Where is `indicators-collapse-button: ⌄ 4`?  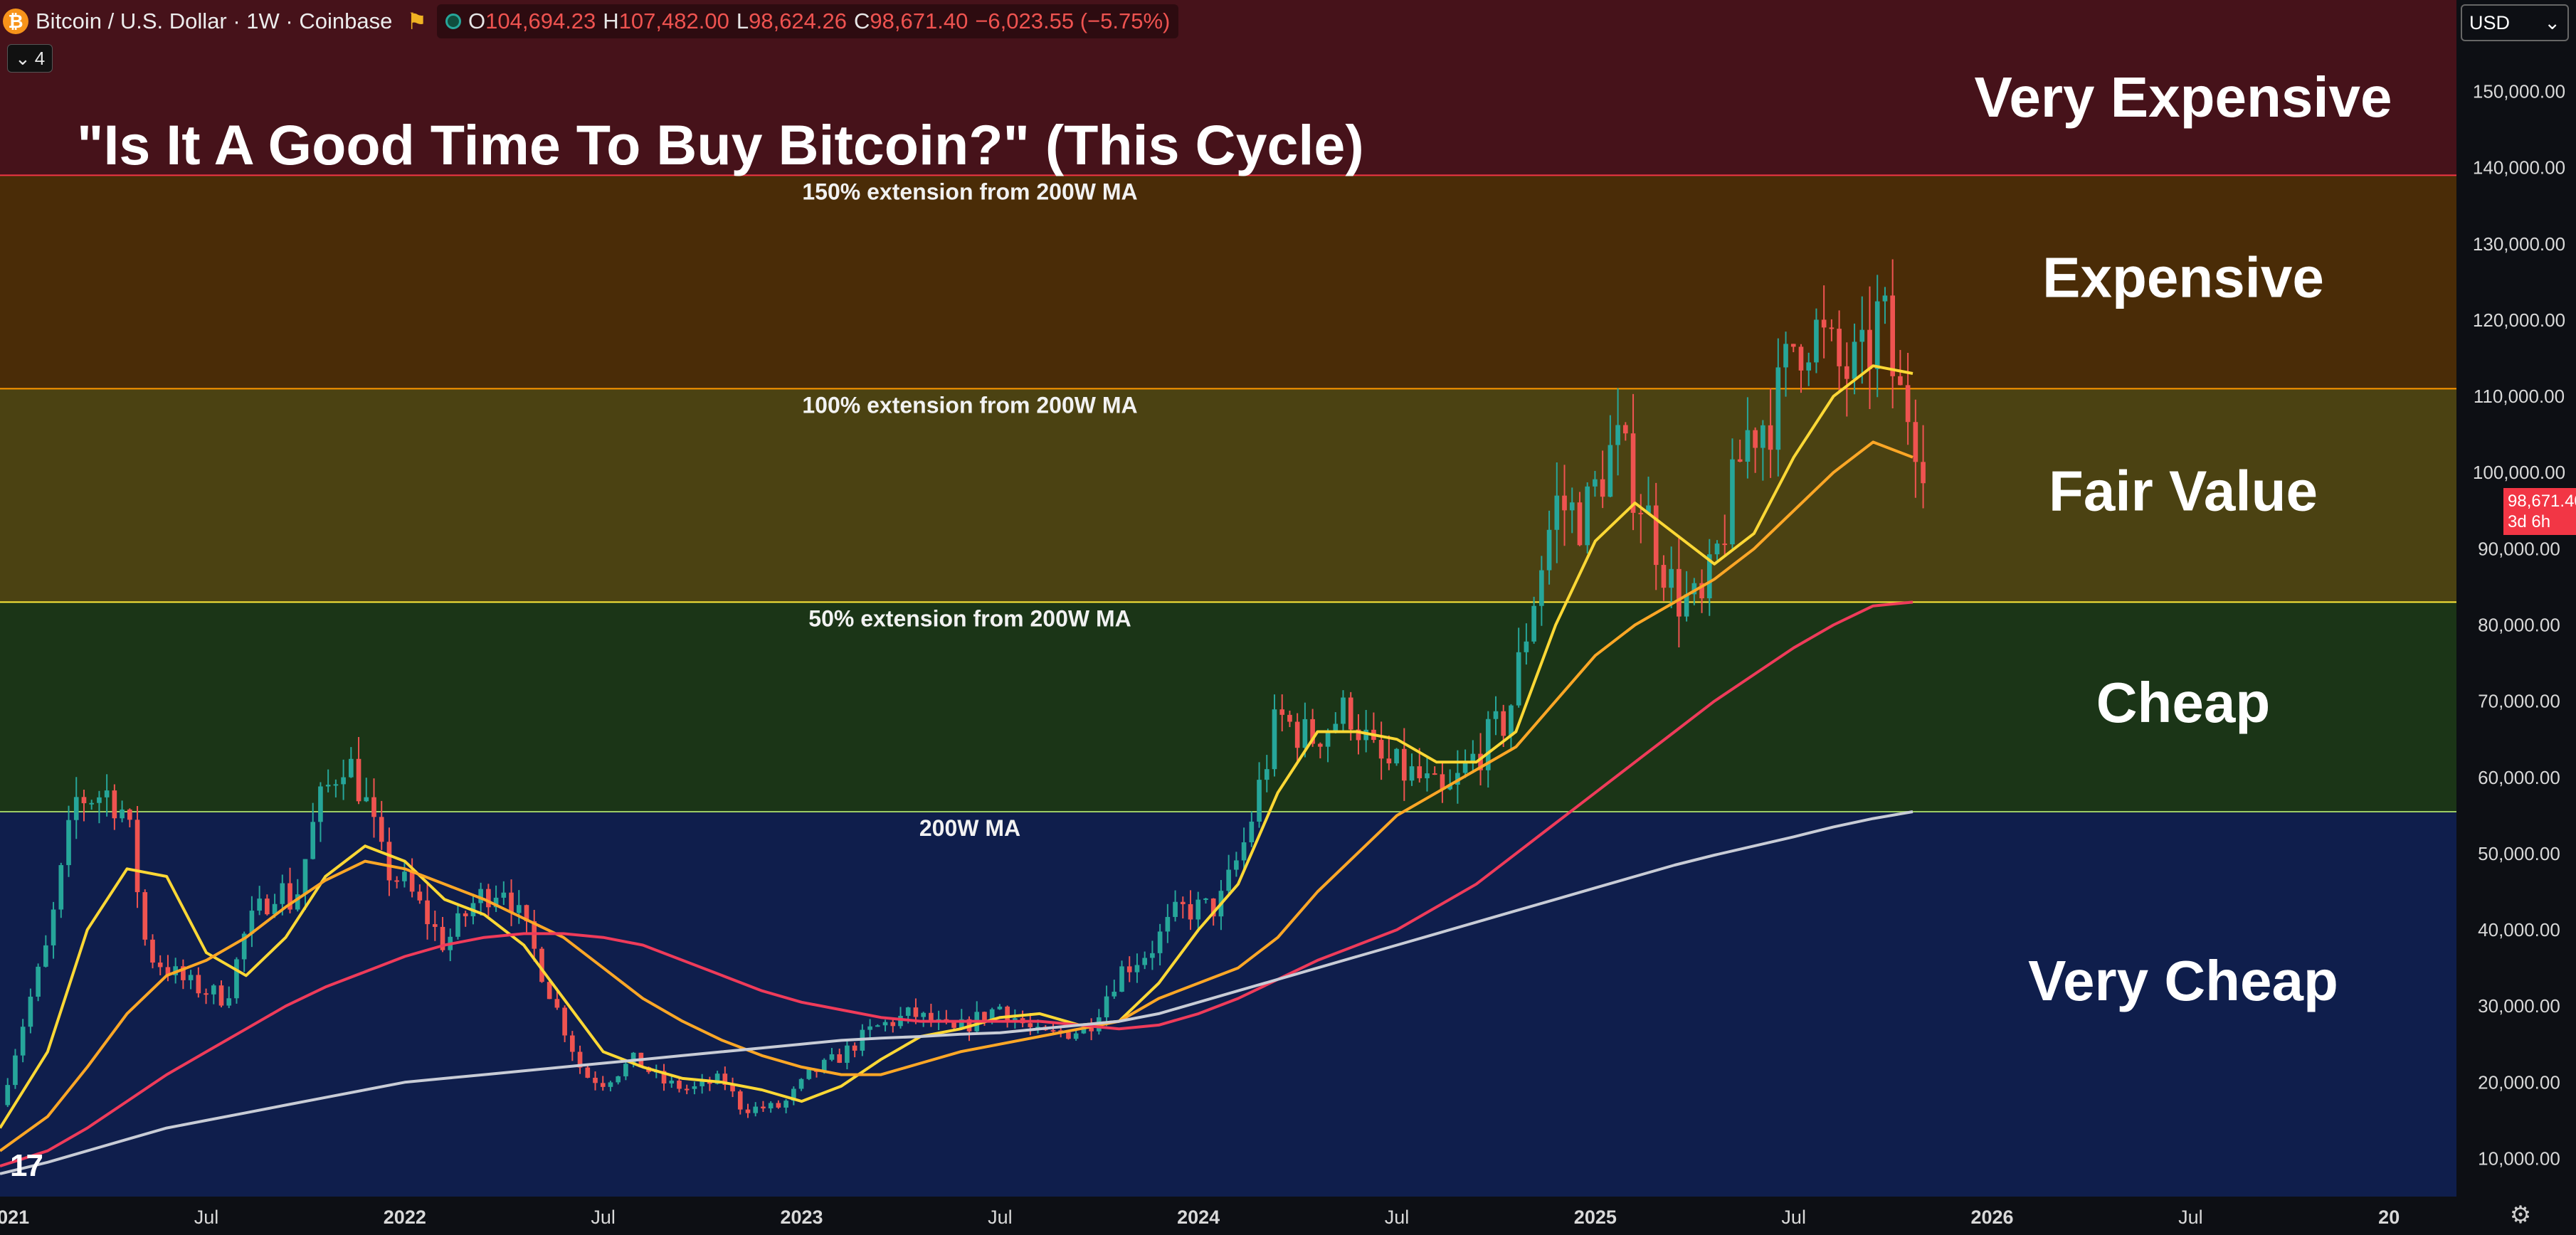
indicators-collapse-button: ⌄ 4 is located at coordinates (30, 58).